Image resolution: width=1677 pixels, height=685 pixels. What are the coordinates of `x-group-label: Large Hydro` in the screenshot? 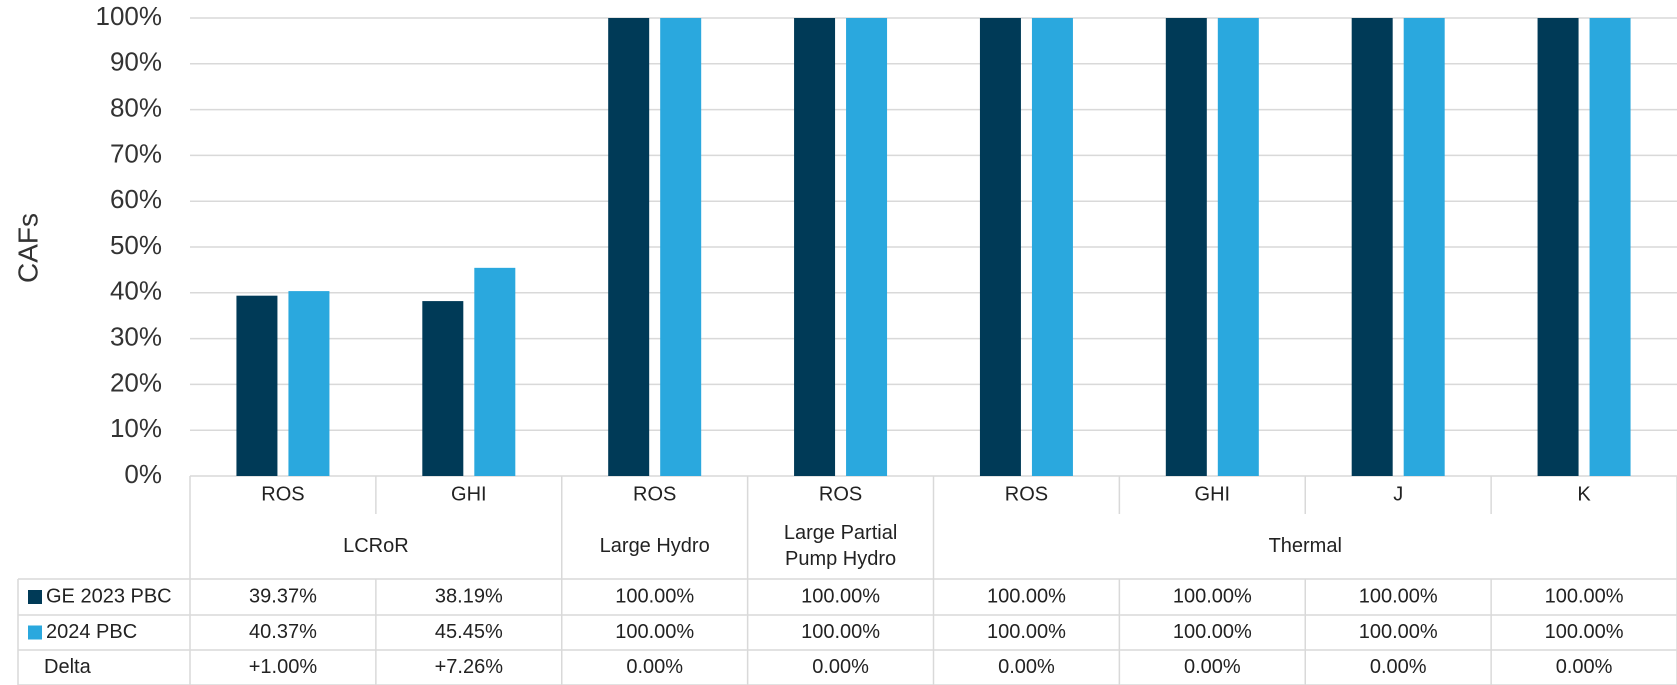 It's located at (655, 546).